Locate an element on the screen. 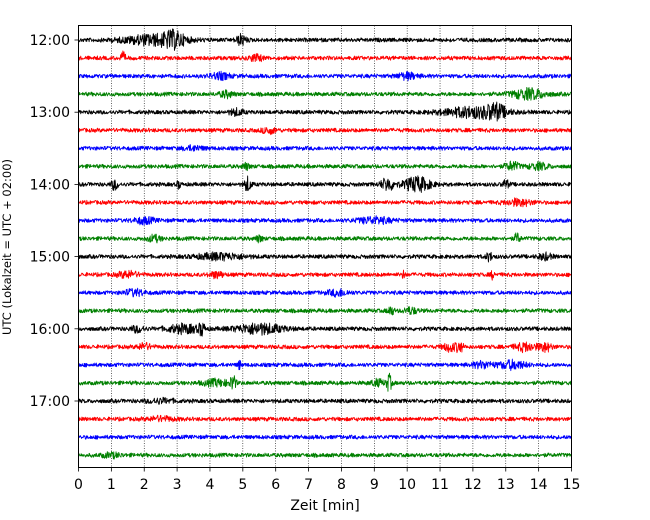 This screenshot has width=650, height=520. y-tick-label: 17:00 is located at coordinates (50, 402).